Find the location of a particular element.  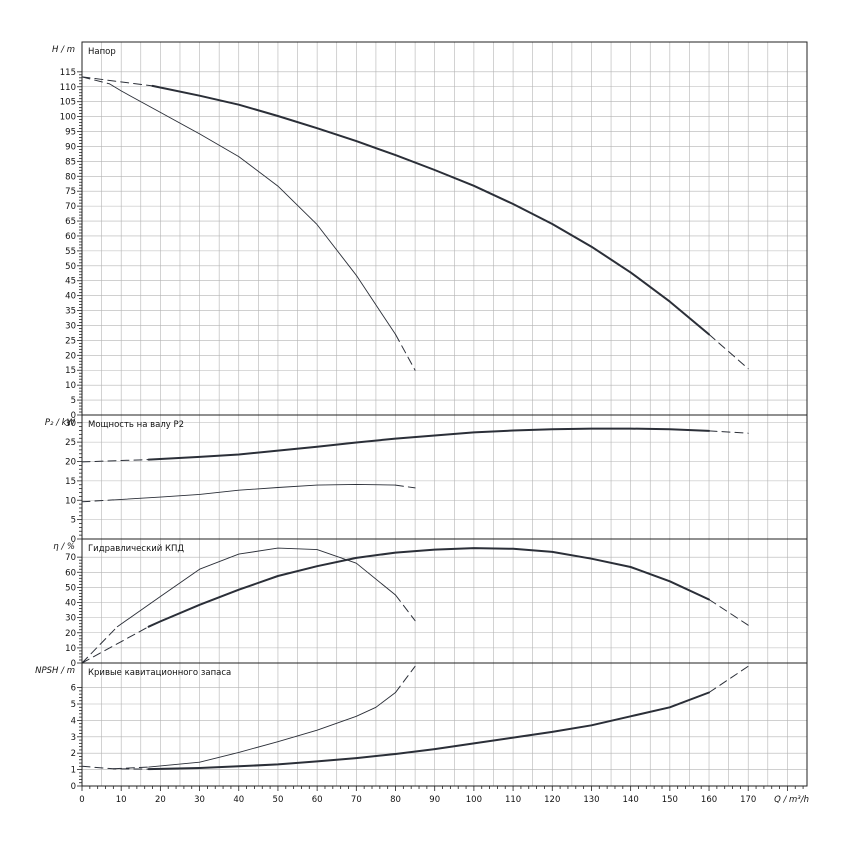

series-line-efficiency-min-dashed-start is located at coordinates (99, 645).